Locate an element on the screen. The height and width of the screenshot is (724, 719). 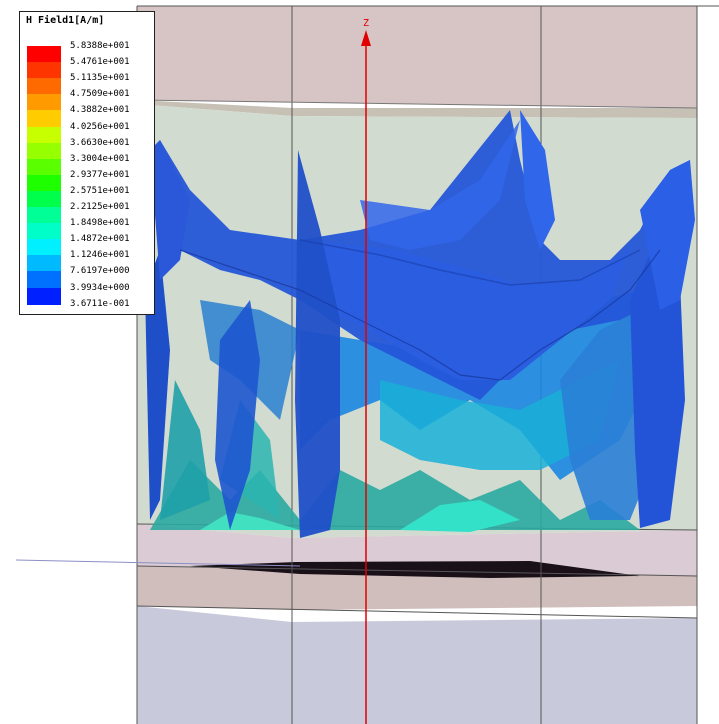
z-axis-label: Z is located at coordinates (366, 23).